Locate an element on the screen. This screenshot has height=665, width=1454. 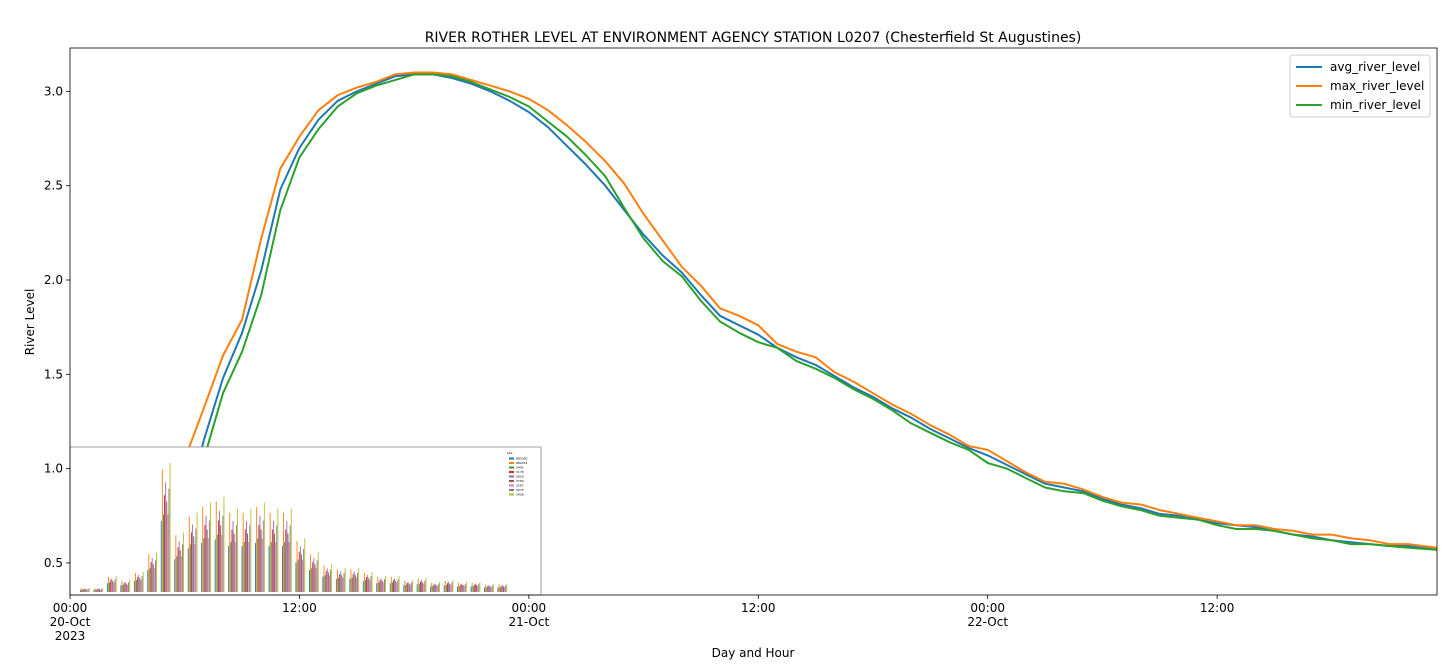
inset-legend-label: 3287 is located at coordinates (520, 486).